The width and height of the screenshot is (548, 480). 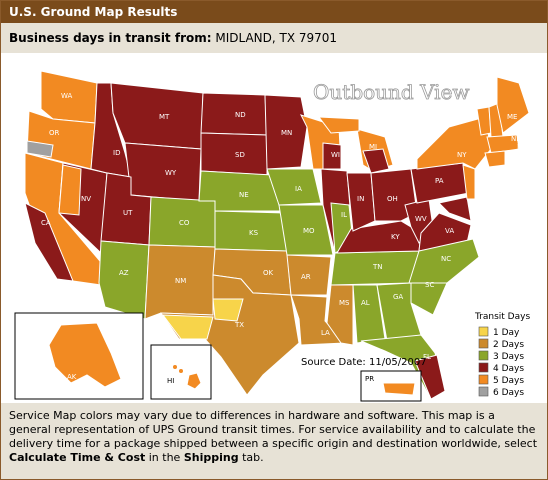 What do you see at coordinates (503, 144) in the screenshot?
I see `state-ma` at bounding box center [503, 144].